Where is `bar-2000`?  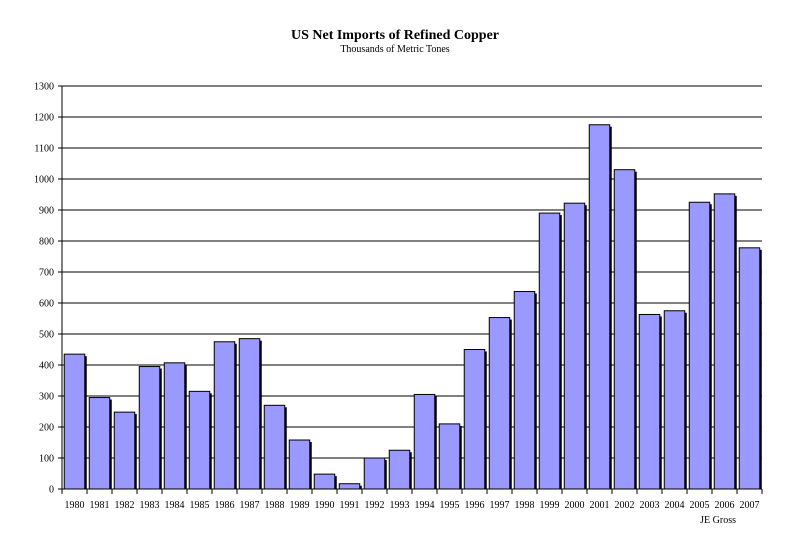
bar-2000 is located at coordinates (574, 346).